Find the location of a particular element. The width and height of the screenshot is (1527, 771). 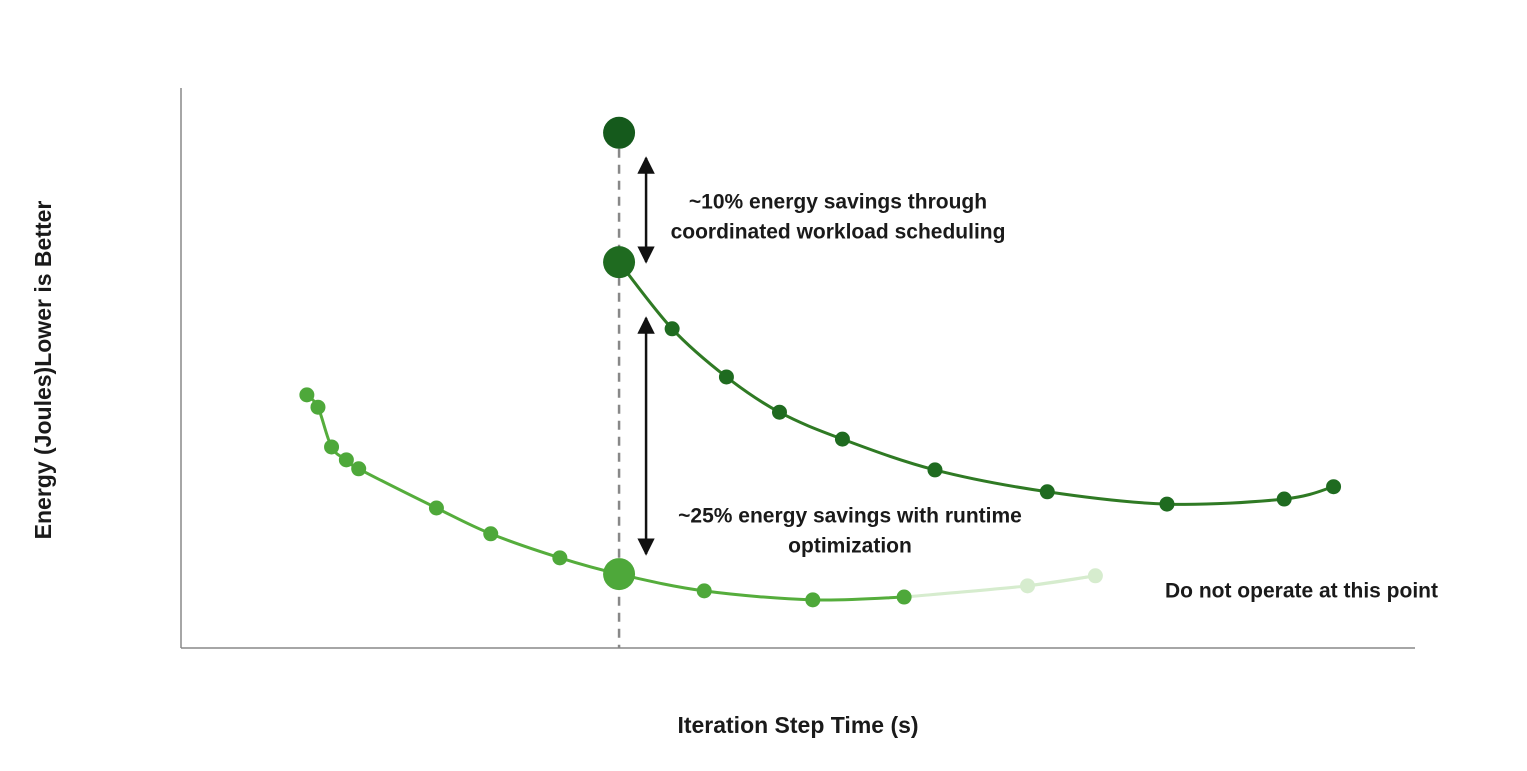

annotation: ~25% energy savings with runtime is located at coordinates (850, 516).